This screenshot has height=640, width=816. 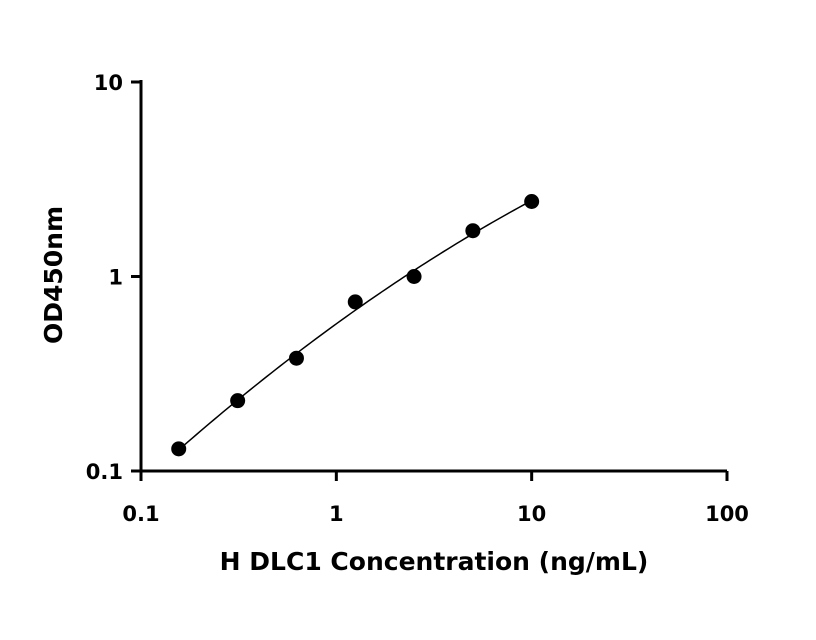 I want to click on x-tick-label: 0.1, so click(x=140, y=514).